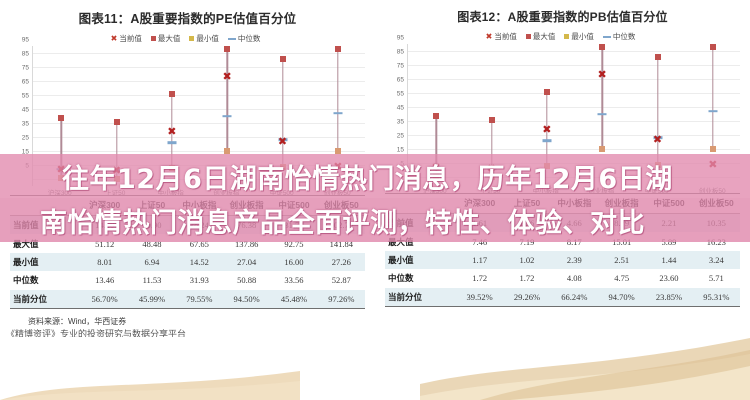 This screenshot has height=400, width=750. Describe the element at coordinates (716, 260) in the screenshot. I see `table-cell: 3.24` at that location.